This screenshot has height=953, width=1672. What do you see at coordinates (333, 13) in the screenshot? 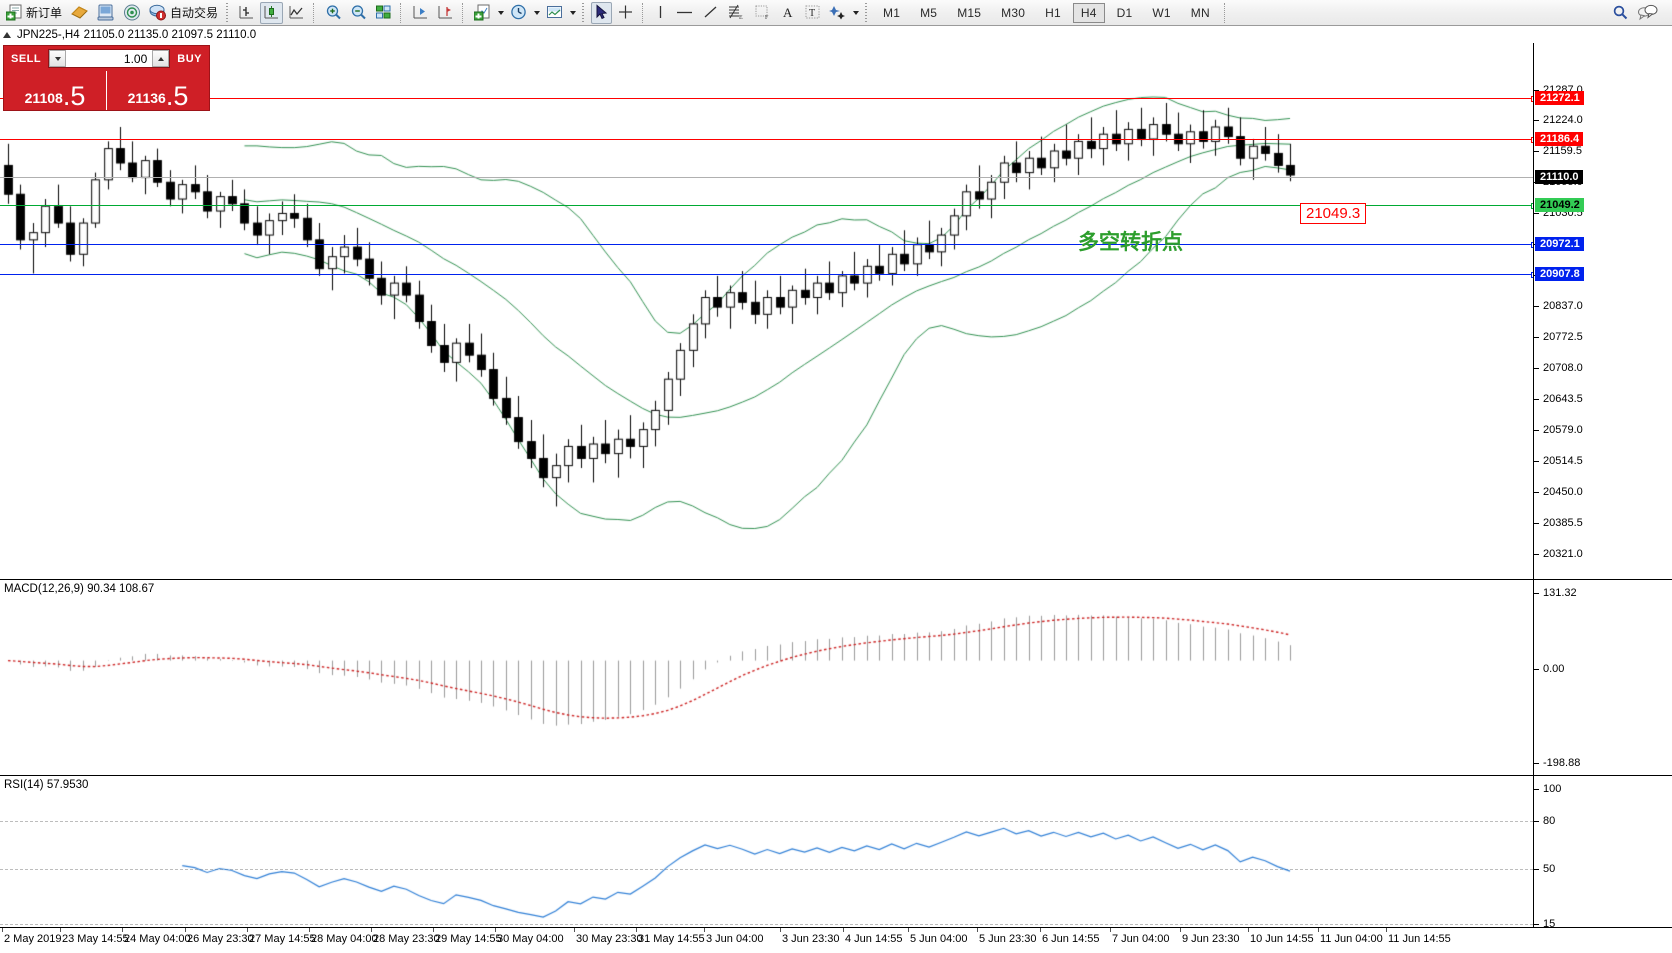
I see `zoom-in-button` at bounding box center [333, 13].